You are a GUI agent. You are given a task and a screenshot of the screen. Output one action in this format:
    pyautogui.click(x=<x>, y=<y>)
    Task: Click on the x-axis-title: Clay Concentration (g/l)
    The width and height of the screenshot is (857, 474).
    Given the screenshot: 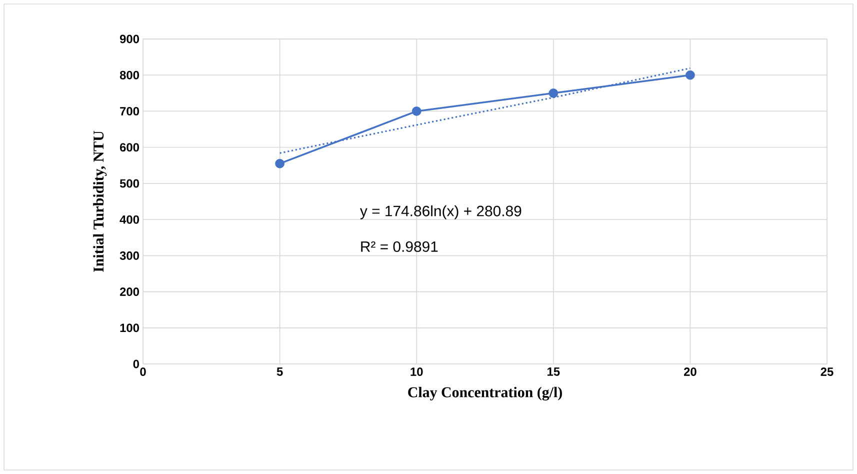 What is the action you would take?
    pyautogui.click(x=485, y=393)
    